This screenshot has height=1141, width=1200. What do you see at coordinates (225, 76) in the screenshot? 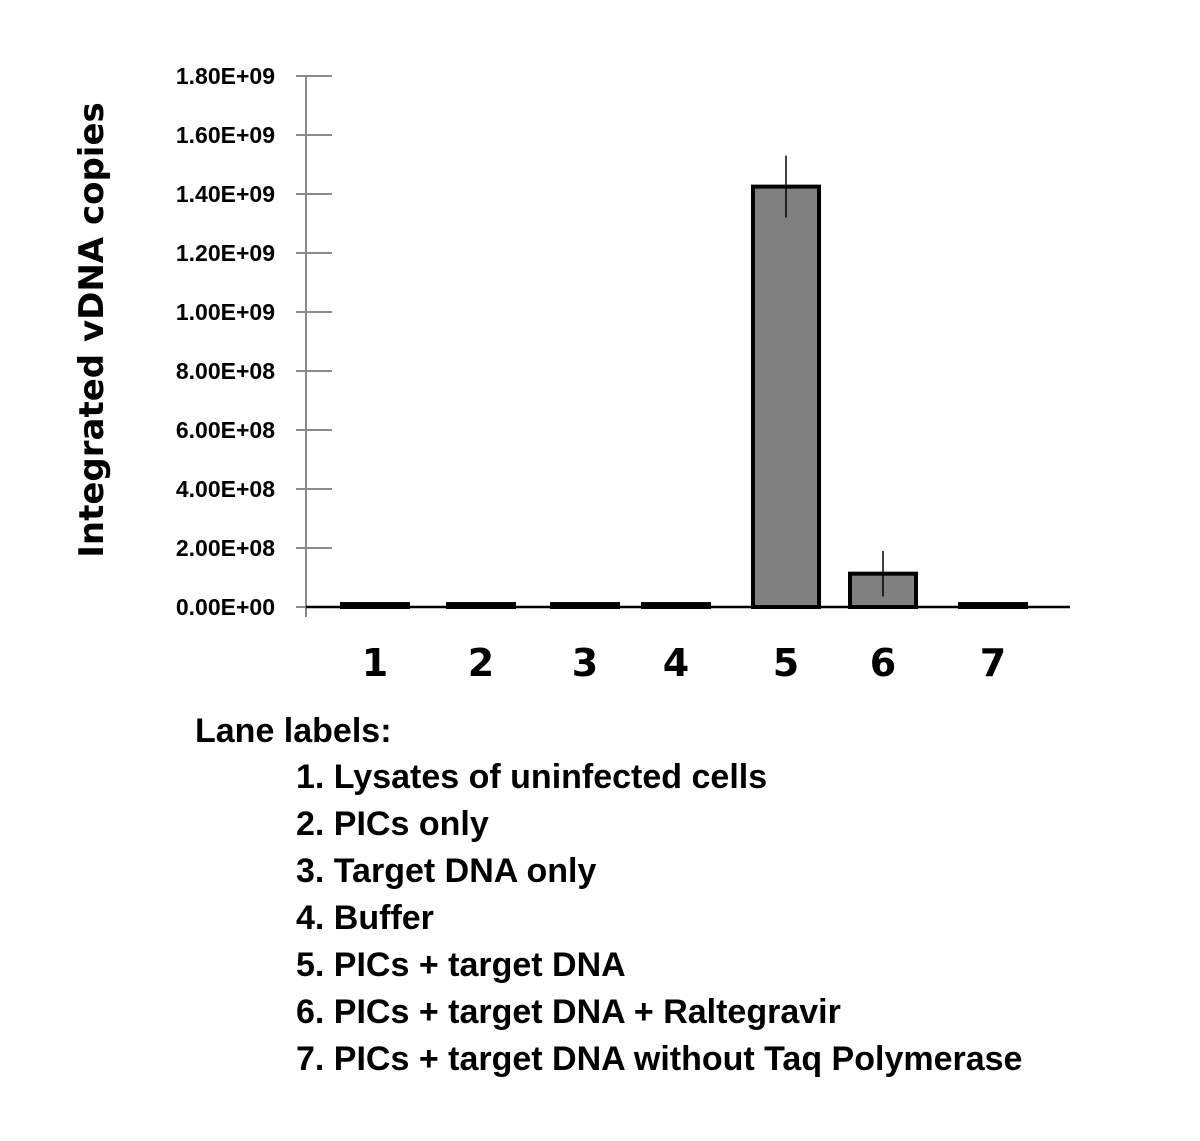
I see `y-tick-label: 1.80E+09` at bounding box center [225, 76].